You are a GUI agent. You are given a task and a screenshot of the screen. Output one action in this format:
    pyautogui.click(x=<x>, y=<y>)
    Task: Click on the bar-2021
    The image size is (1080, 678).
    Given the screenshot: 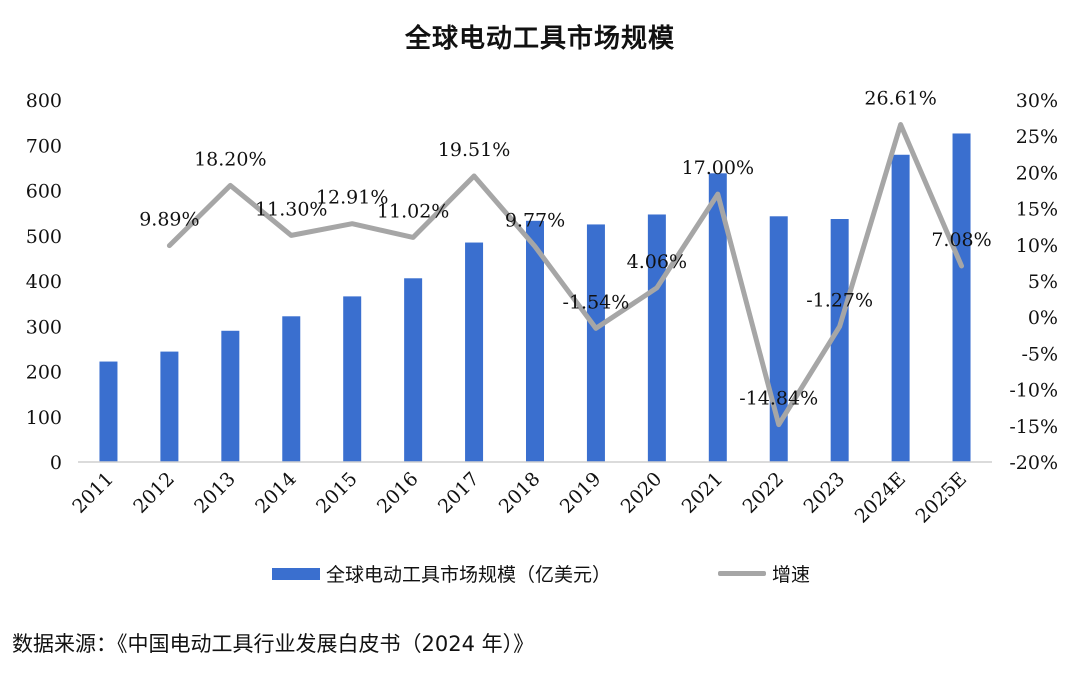 What is the action you would take?
    pyautogui.click(x=717, y=317)
    